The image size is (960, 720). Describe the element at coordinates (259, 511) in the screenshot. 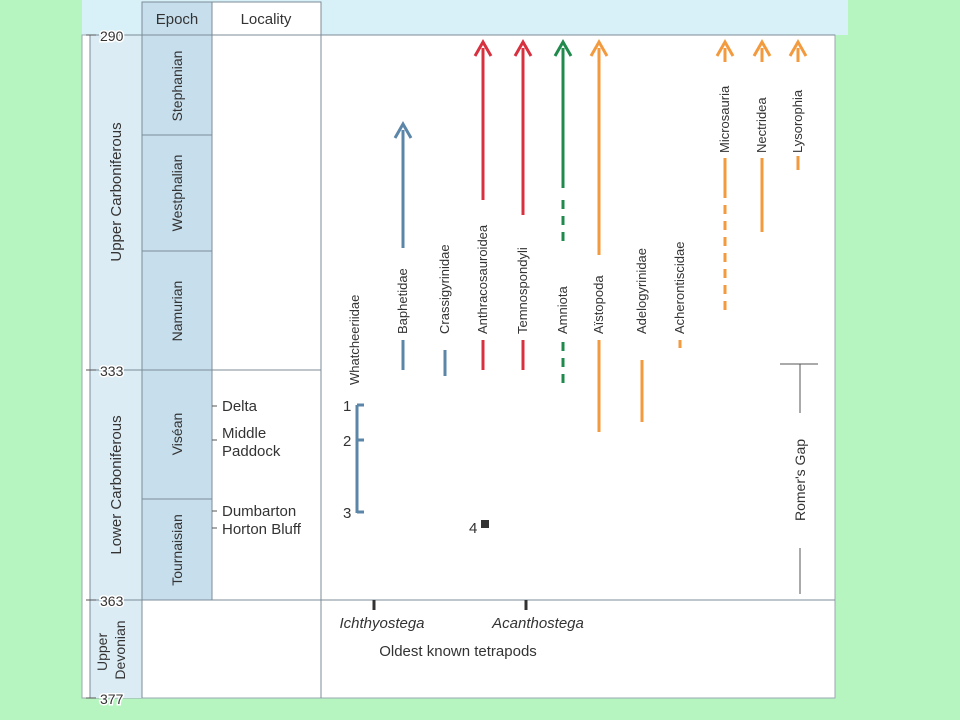

I see `locality-dumbarton: Dumbarton` at that location.